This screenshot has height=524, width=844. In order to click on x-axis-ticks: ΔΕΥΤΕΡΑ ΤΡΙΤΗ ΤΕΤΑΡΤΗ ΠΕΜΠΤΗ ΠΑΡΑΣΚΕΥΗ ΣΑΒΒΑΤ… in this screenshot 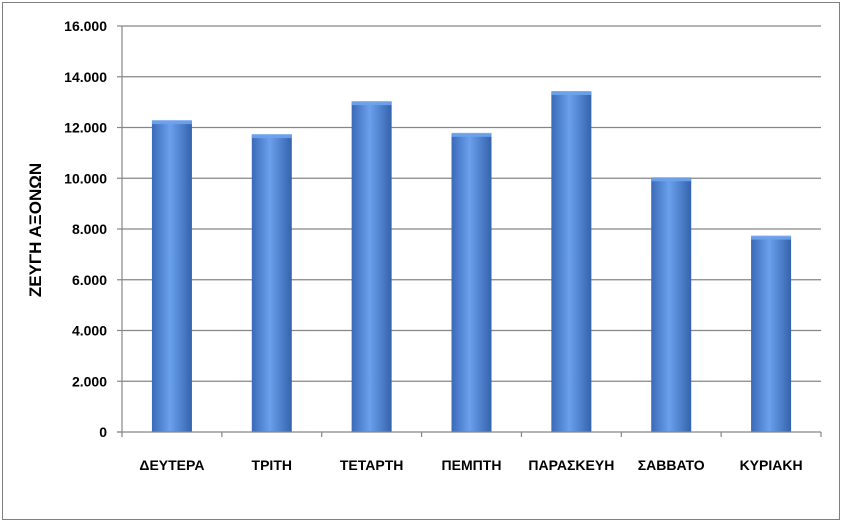, I will do `click(470, 465)`.